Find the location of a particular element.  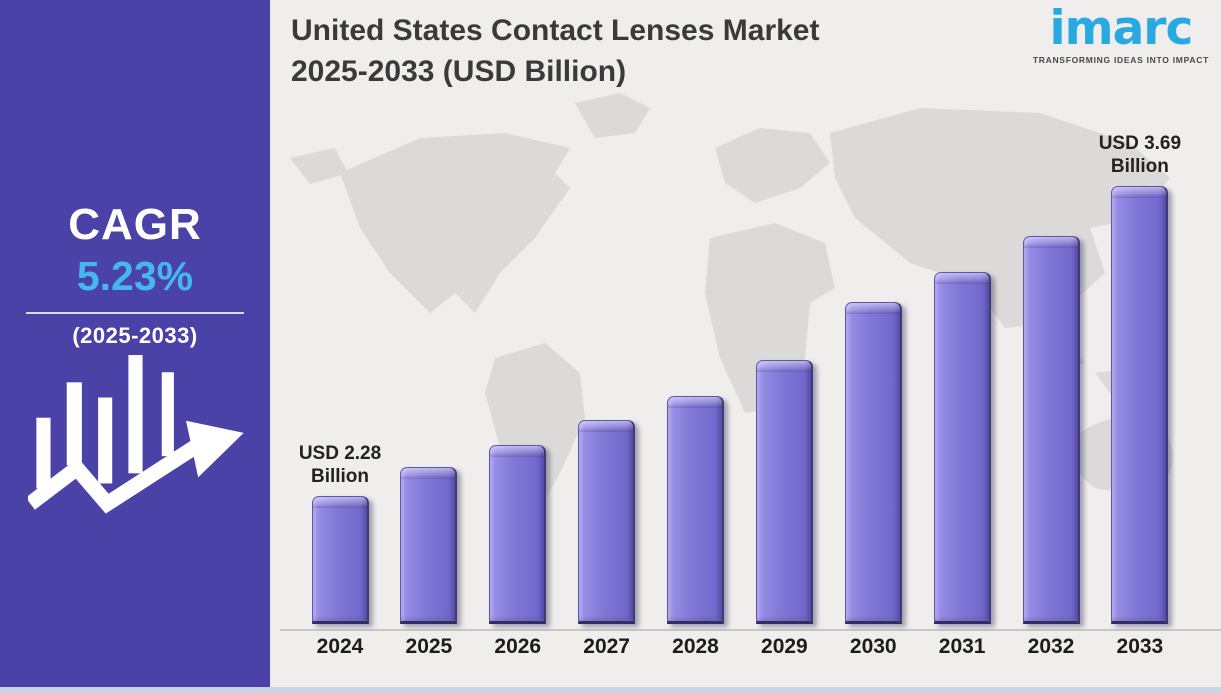

bottom-accent-strip is located at coordinates (610, 690).